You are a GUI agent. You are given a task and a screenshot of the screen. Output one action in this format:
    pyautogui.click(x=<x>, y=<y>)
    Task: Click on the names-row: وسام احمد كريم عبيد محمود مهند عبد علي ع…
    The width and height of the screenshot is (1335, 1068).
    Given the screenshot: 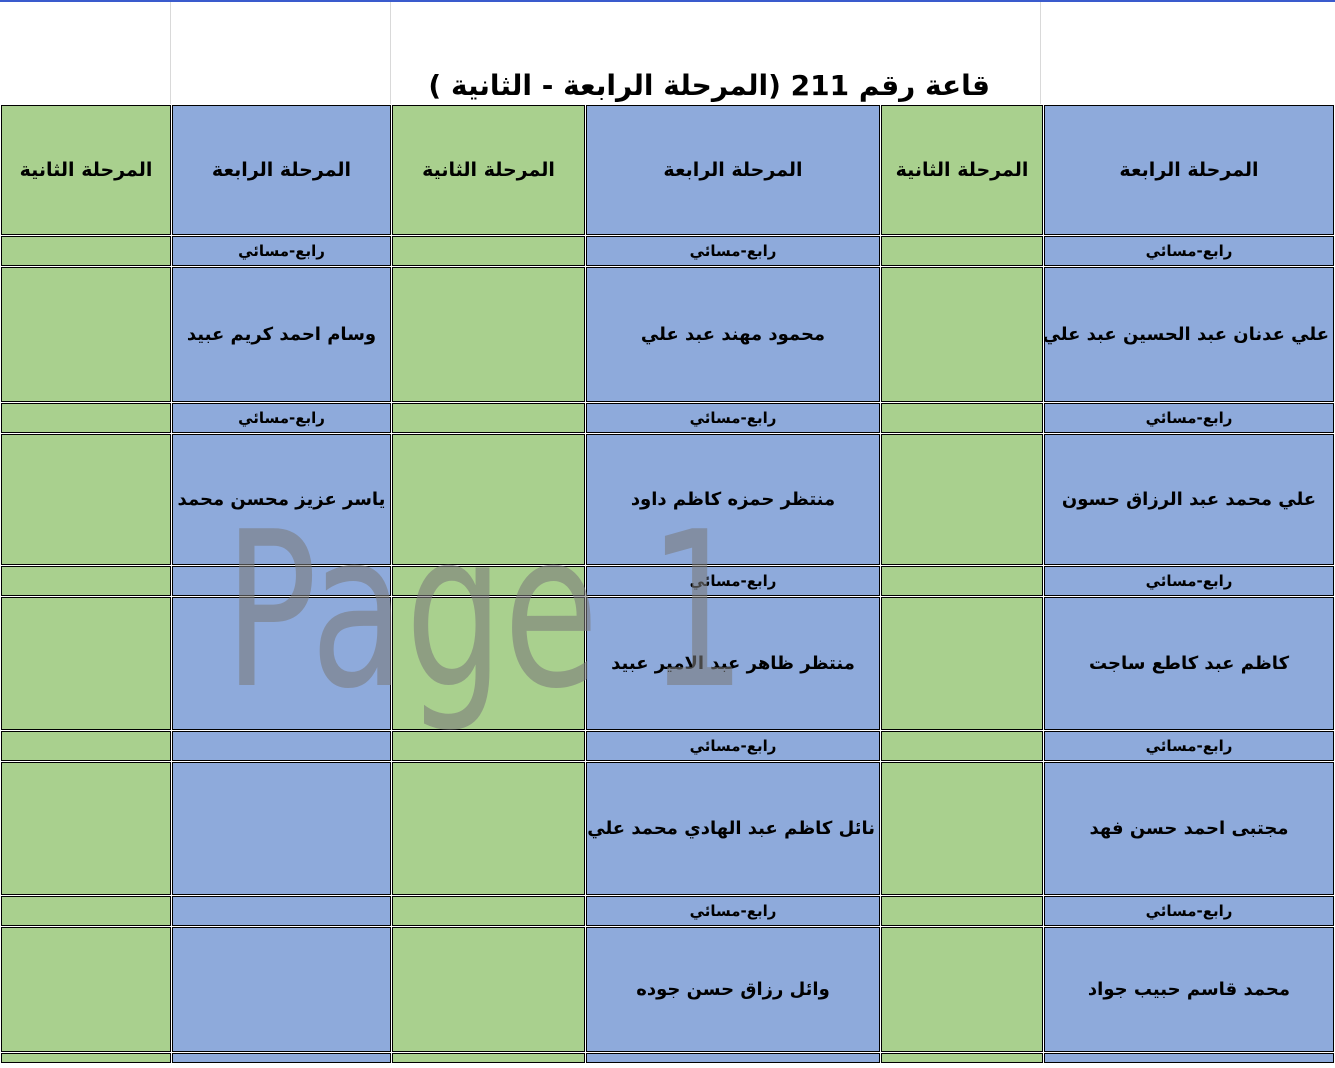 What is the action you would take?
    pyautogui.click(x=667, y=334)
    